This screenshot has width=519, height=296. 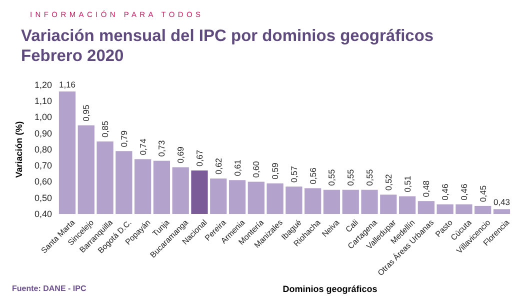 I want to click on data-label: 0,73, so click(x=161, y=148).